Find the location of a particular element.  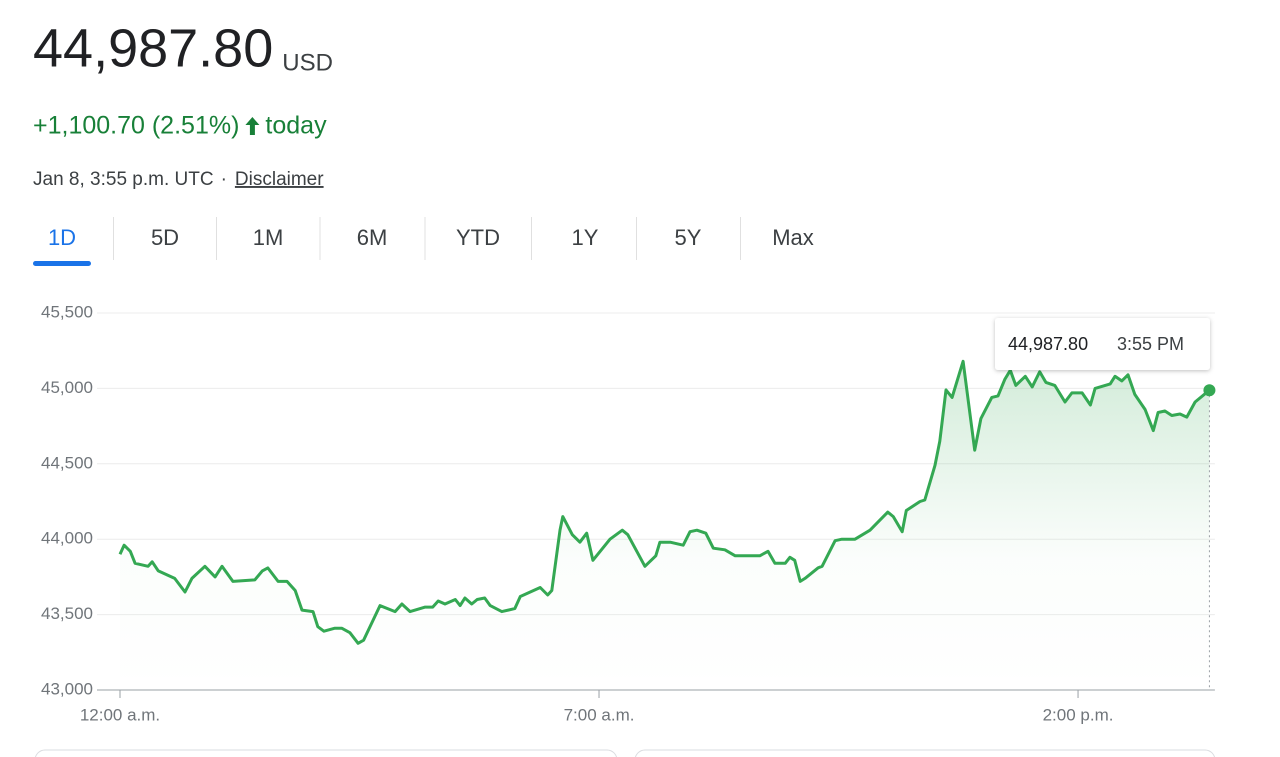

range-tab: 6M is located at coordinates (372, 237).